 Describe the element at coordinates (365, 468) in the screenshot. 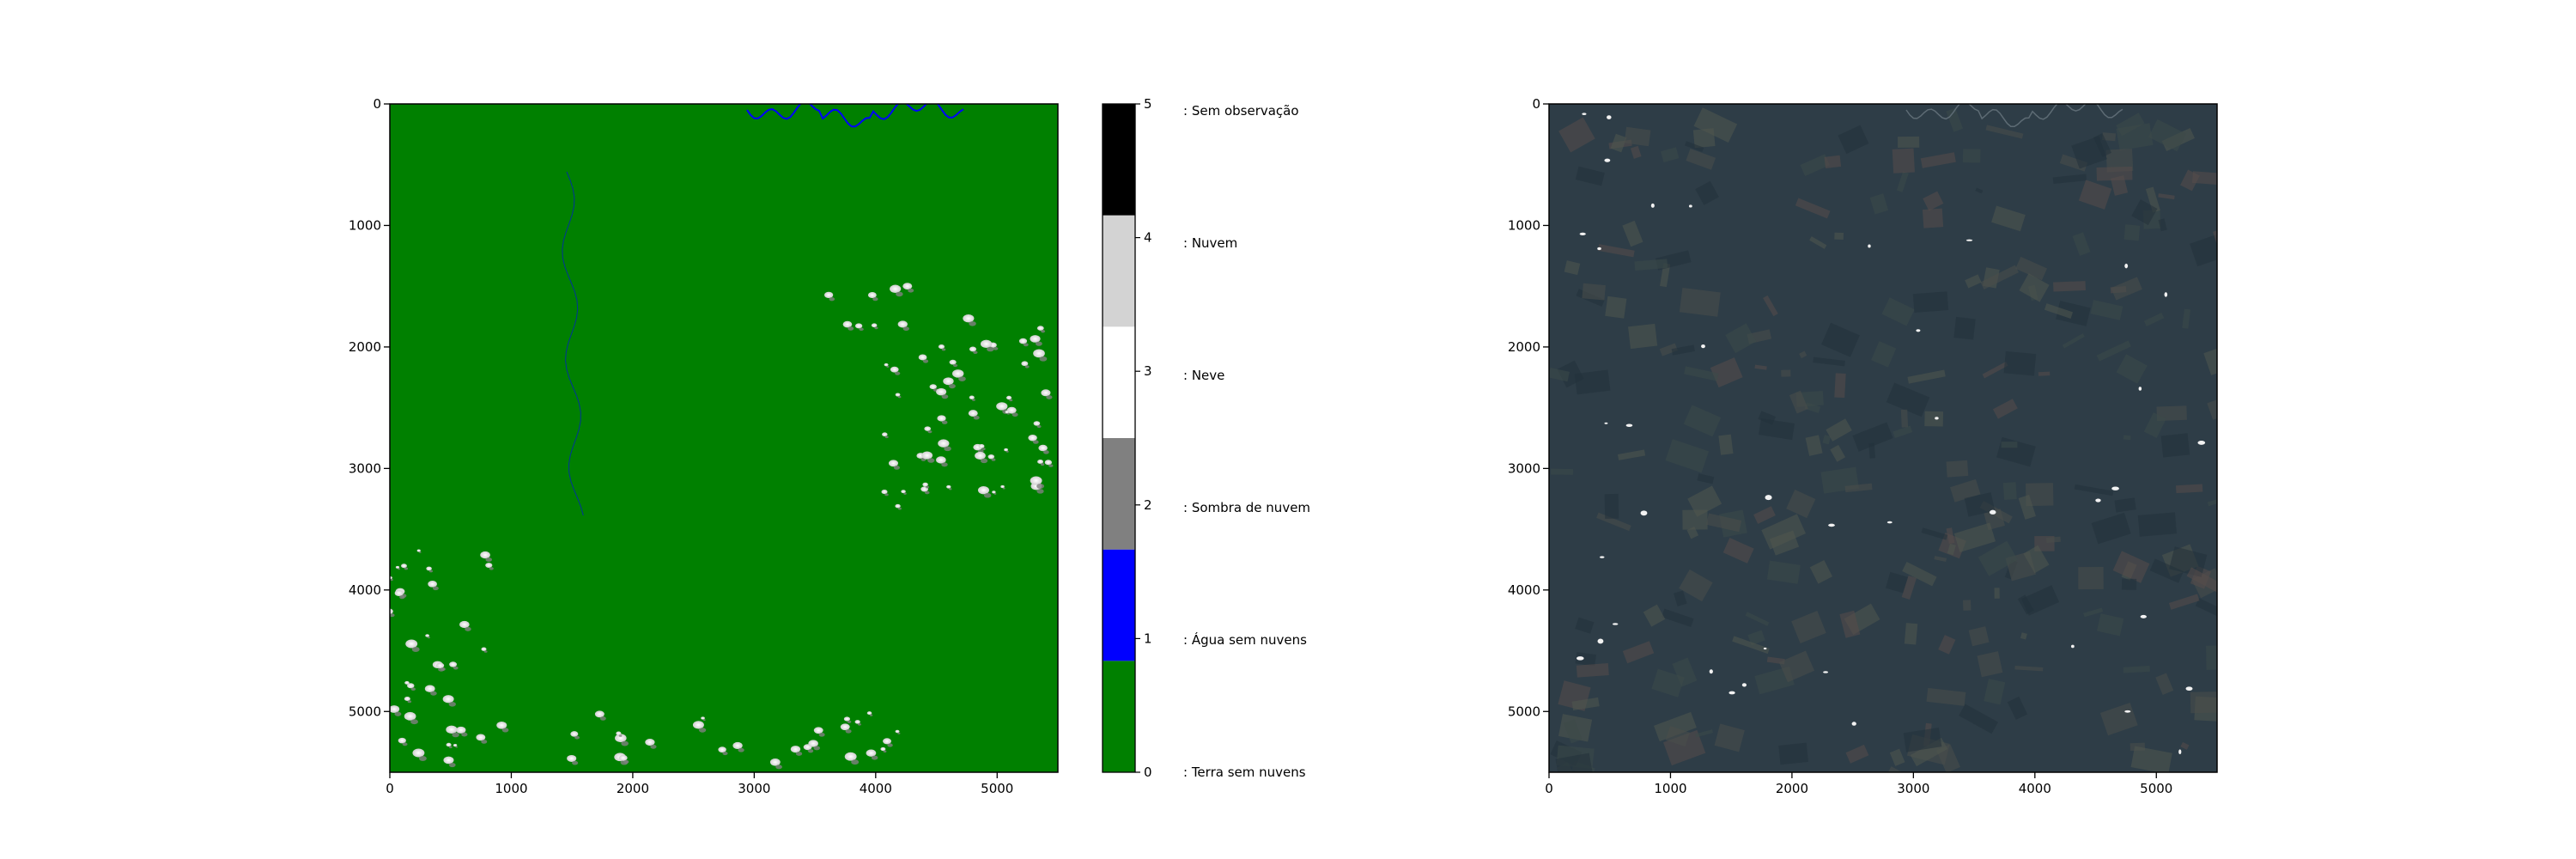

I see `classification-map-ytick-label: 3000` at that location.